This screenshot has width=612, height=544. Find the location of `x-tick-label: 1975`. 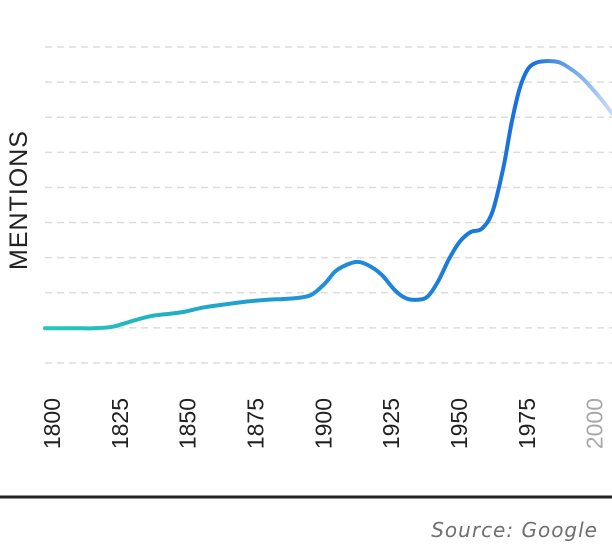

x-tick-label: 1975 is located at coordinates (527, 423).